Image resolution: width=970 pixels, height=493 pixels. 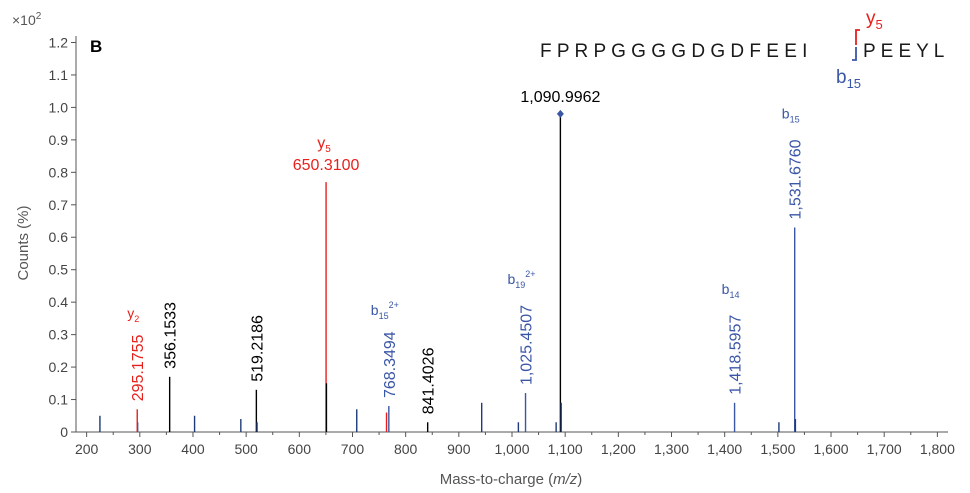 What do you see at coordinates (87, 449) in the screenshot?
I see `x-tick-label: 200` at bounding box center [87, 449].